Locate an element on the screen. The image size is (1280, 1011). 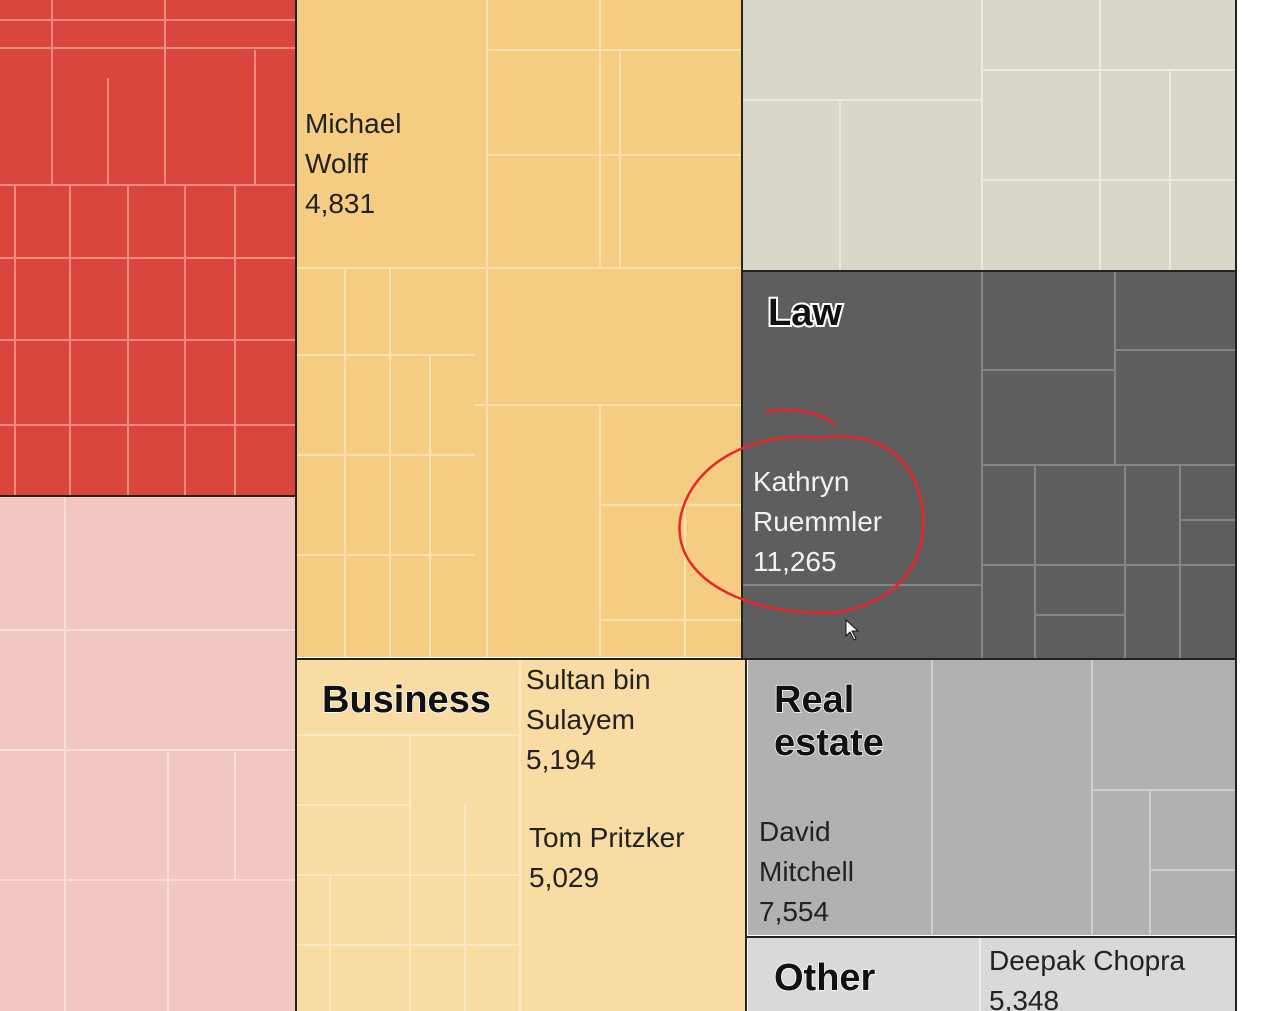
person-count: 5,194 is located at coordinates (561, 759).